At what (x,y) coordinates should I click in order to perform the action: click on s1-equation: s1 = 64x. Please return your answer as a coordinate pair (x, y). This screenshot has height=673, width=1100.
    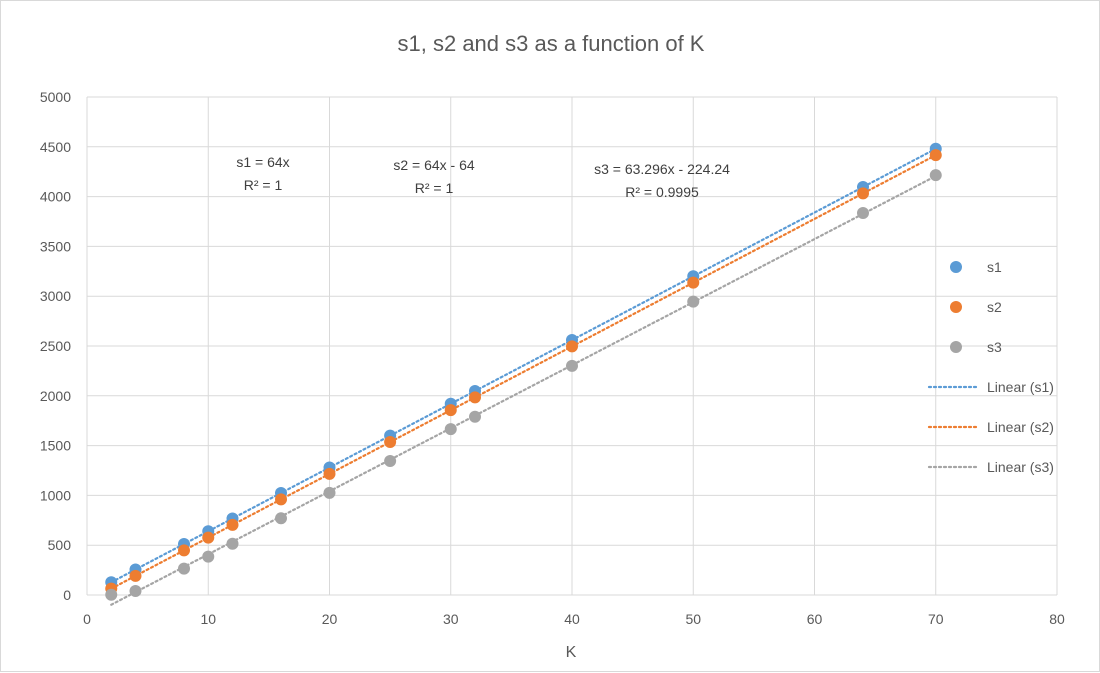
    Looking at the image, I should click on (262, 162).